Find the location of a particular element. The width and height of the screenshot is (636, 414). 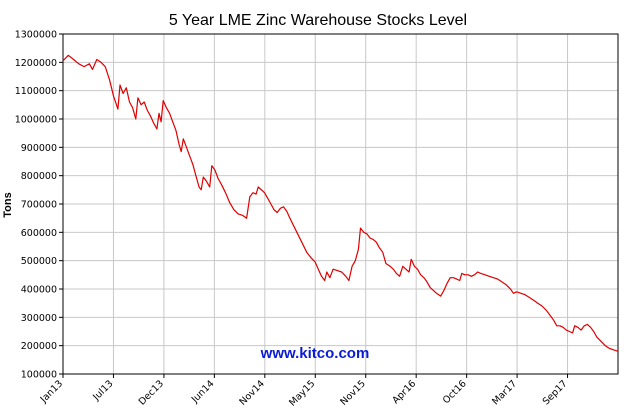

y-tick-label: 700000 is located at coordinates (39, 205).